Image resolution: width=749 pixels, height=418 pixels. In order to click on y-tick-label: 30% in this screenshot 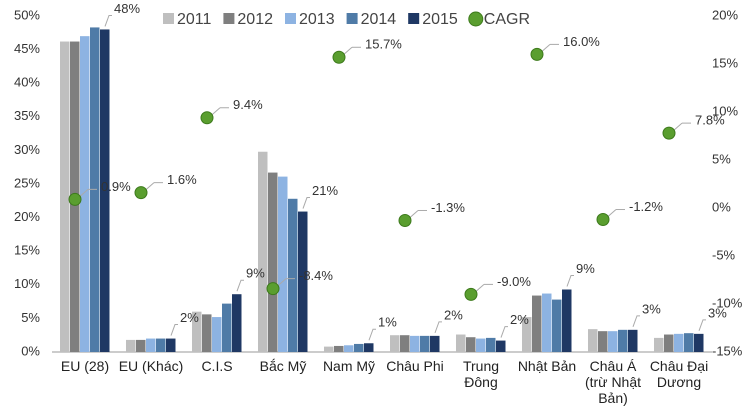, I will do `click(27, 149)`.